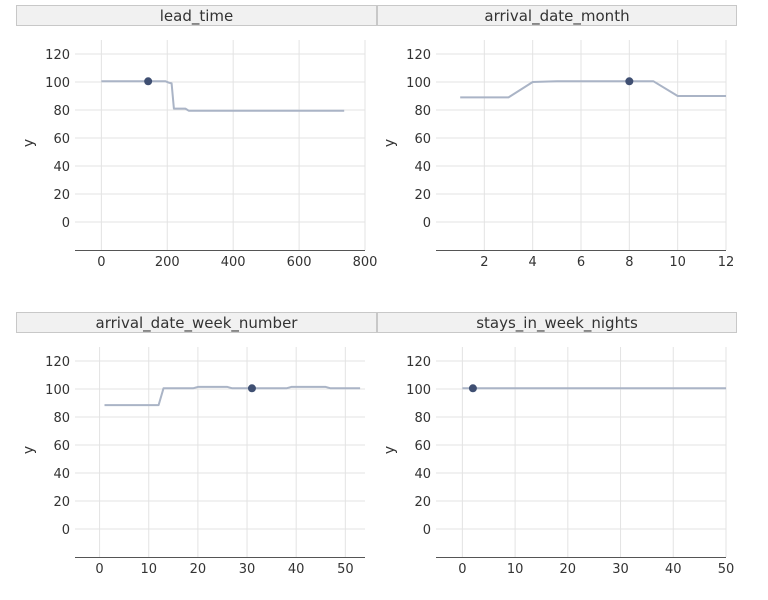 This screenshot has height=600, width=768. Describe the element at coordinates (484, 262) in the screenshot. I see `x-tick-label: 2` at that location.